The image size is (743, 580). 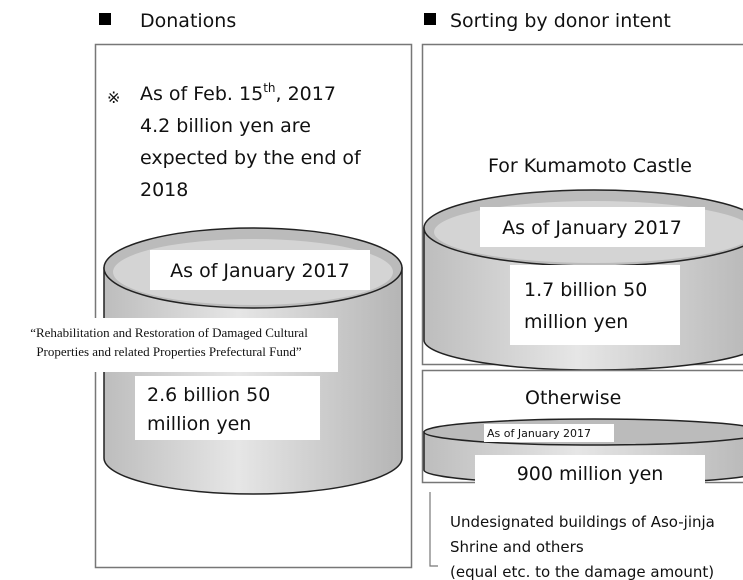 I want to click on heading: Otherwise, so click(x=573, y=398).